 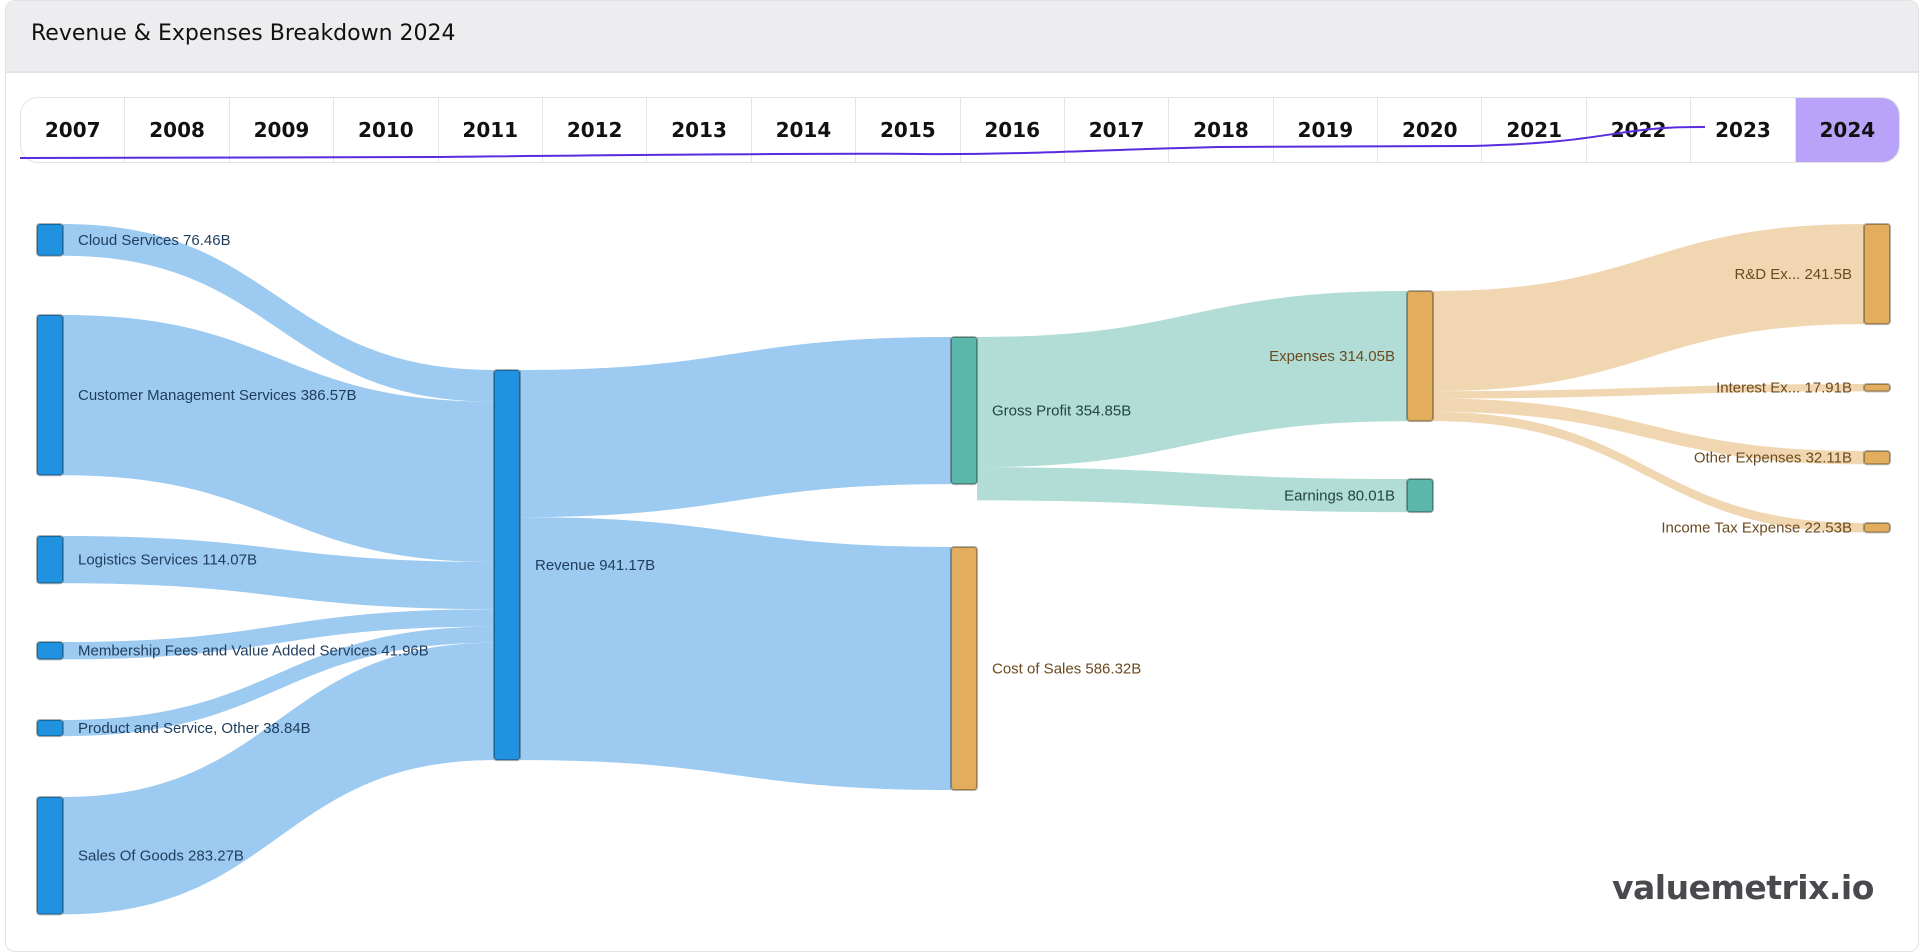 I want to click on link-revenue-gp, so click(x=735, y=427).